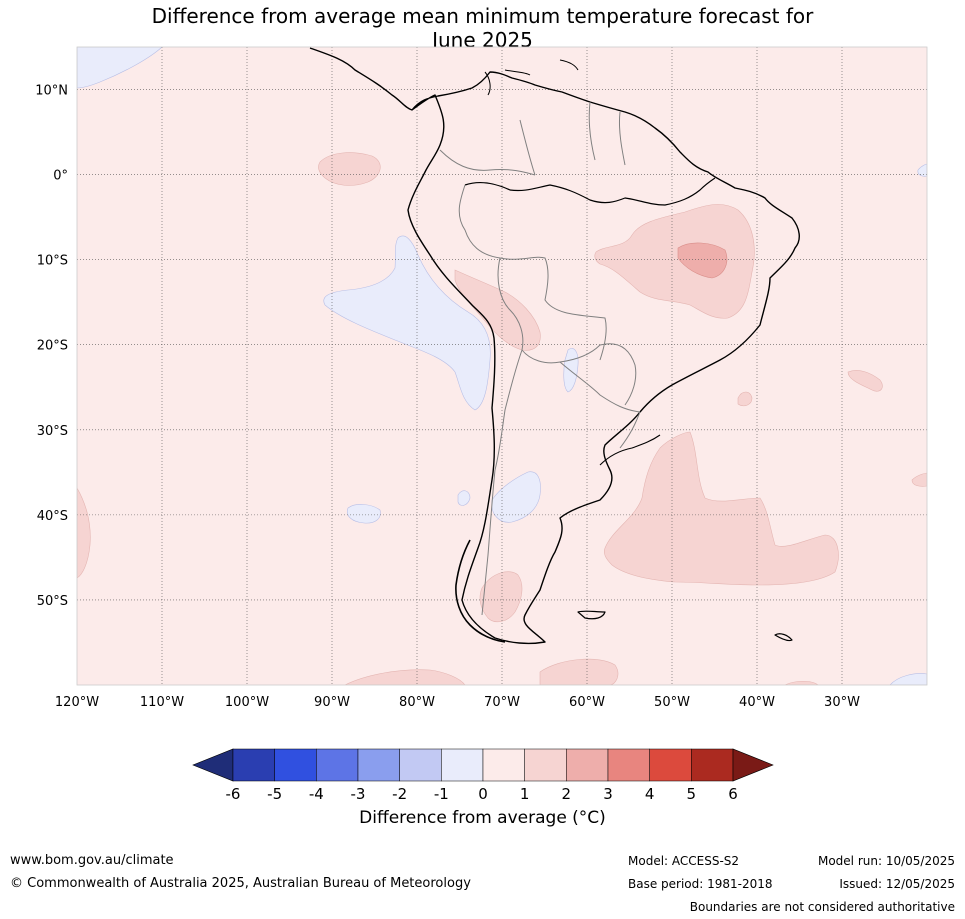 This screenshot has width=965, height=919. Describe the element at coordinates (52, 601) in the screenshot. I see `latitude-label: 50°S` at that location.